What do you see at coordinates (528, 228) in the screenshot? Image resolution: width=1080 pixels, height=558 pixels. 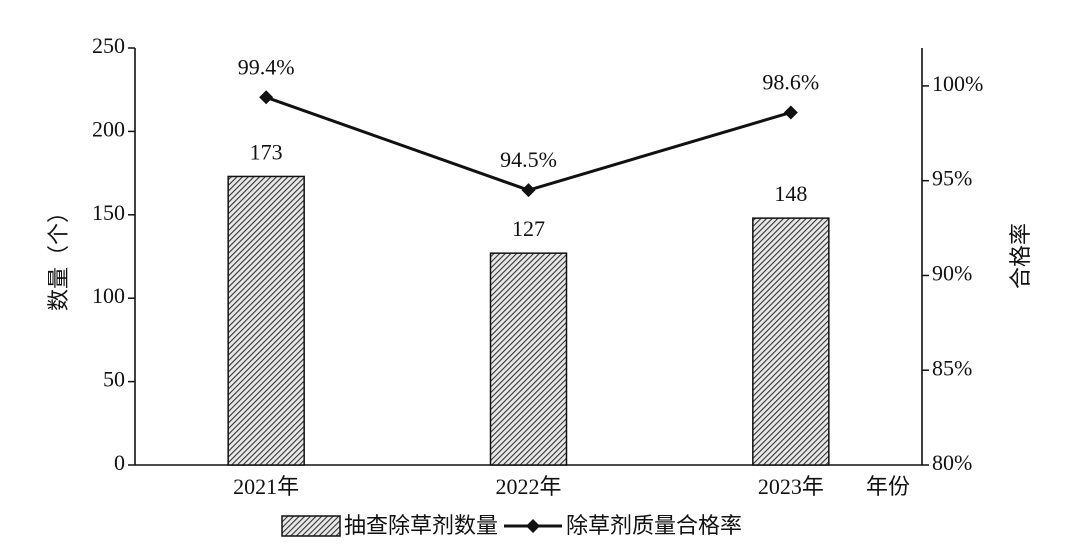 I see `bar-value-label: 127` at bounding box center [528, 228].